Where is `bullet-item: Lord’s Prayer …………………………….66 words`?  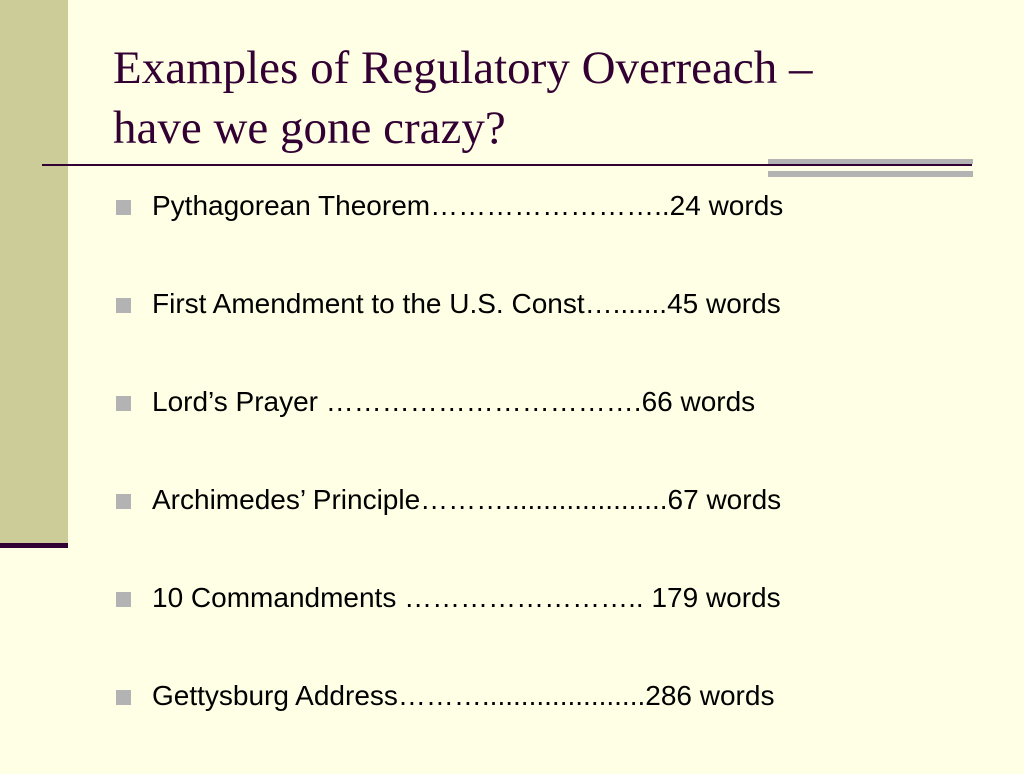
bullet-item: Lord’s Prayer …………………………….66 words is located at coordinates (546, 431).